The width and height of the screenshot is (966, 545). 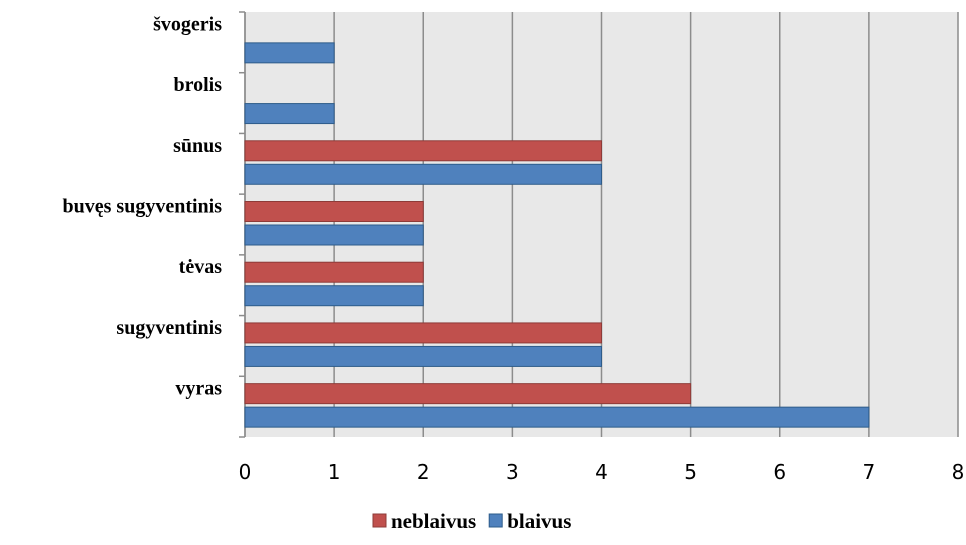 What do you see at coordinates (201, 267) in the screenshot?
I see `category-label: tėvas` at bounding box center [201, 267].